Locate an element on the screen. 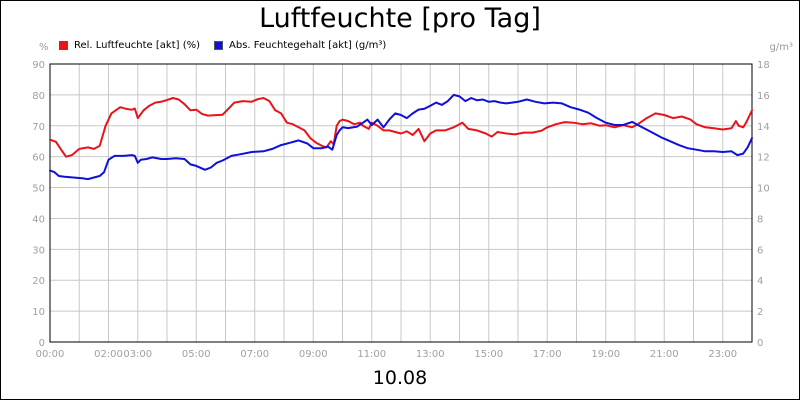 The width and height of the screenshot is (800, 400). y-right-tick-label: 2 is located at coordinates (760, 312).